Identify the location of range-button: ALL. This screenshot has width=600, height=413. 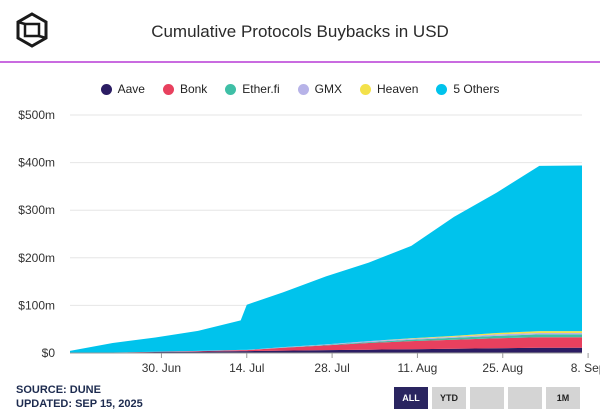
(411, 398).